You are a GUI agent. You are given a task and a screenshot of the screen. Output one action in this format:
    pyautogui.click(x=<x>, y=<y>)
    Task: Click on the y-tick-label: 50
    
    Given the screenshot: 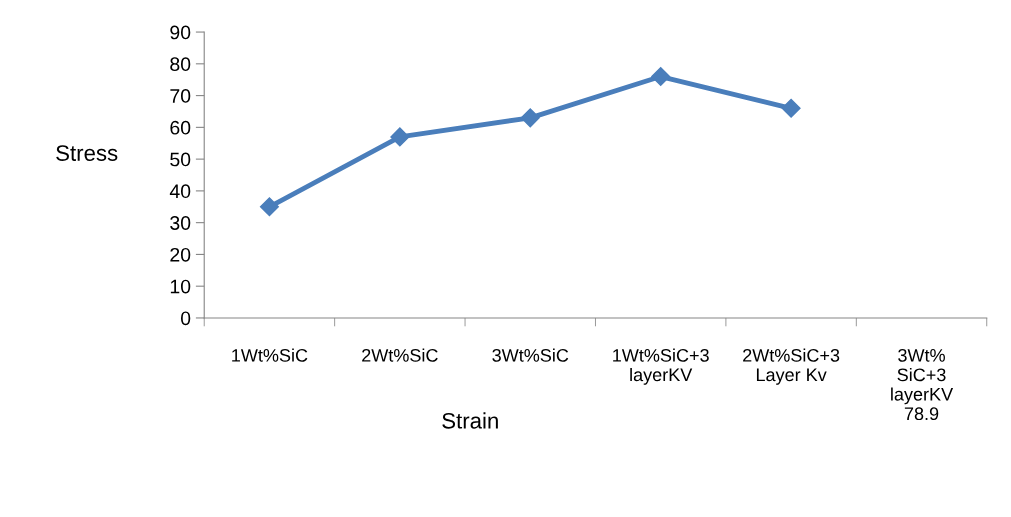 What is the action you would take?
    pyautogui.click(x=180, y=159)
    